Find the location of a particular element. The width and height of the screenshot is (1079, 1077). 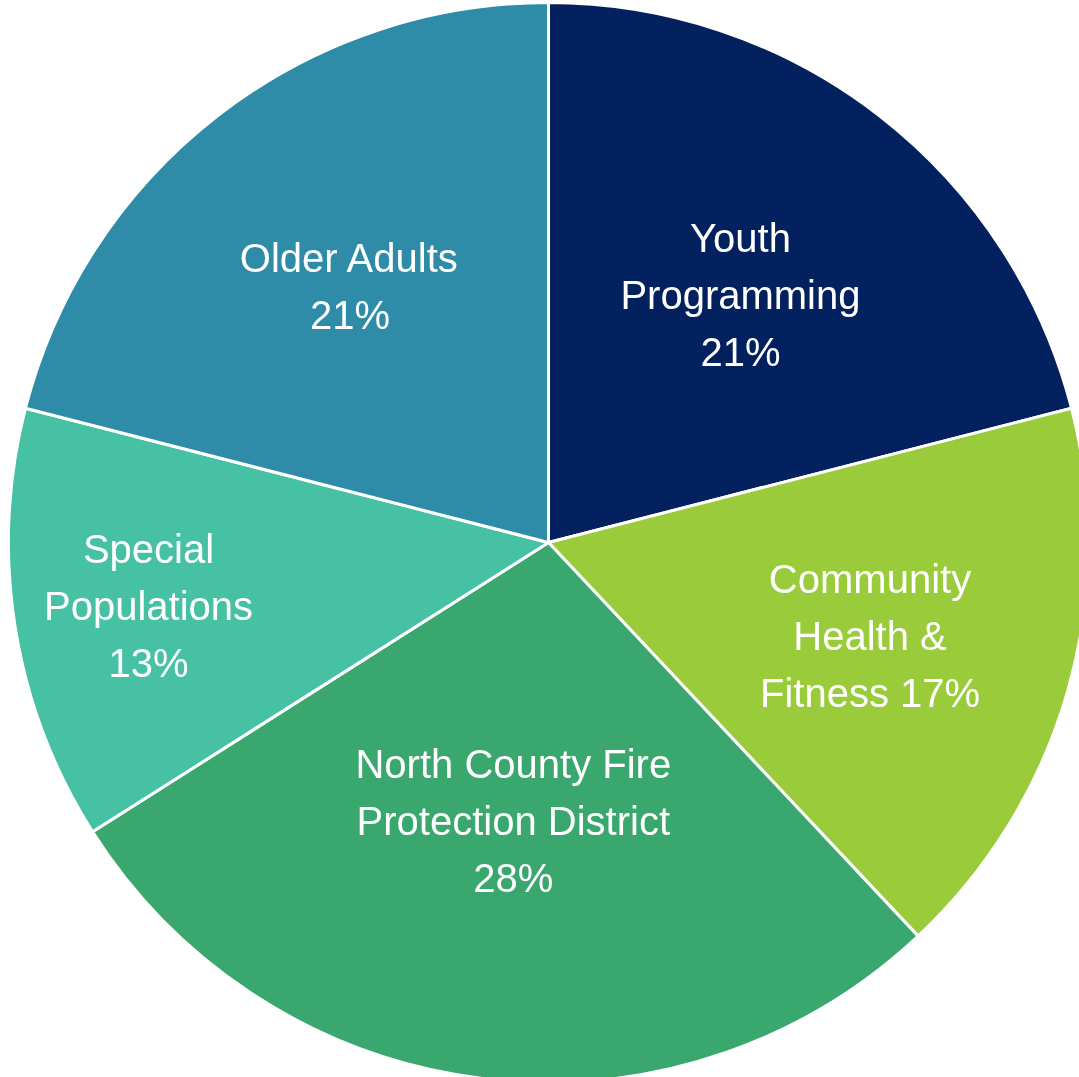

data-label: 13% is located at coordinates (148, 663).